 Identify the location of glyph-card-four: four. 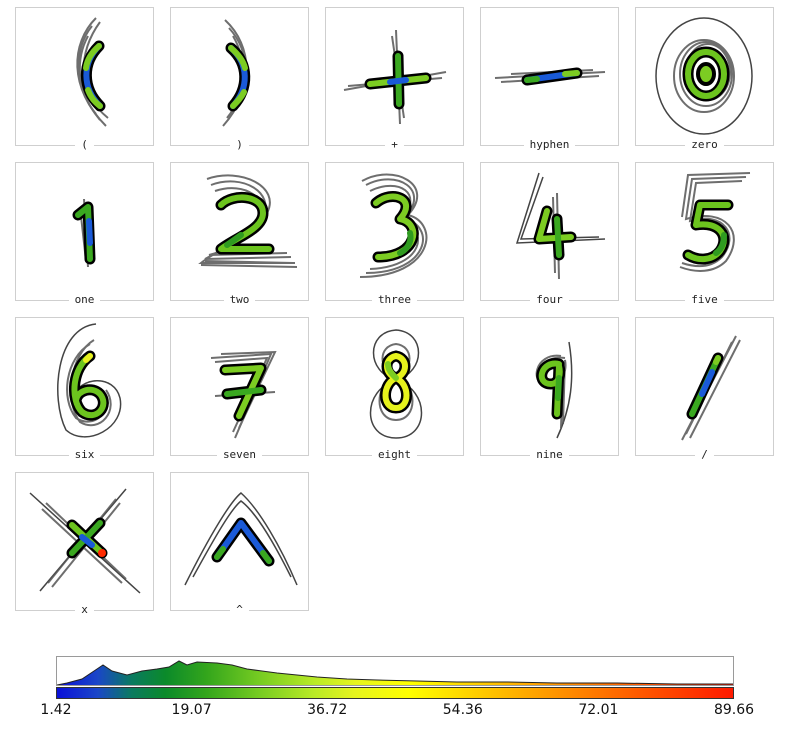
(549, 234).